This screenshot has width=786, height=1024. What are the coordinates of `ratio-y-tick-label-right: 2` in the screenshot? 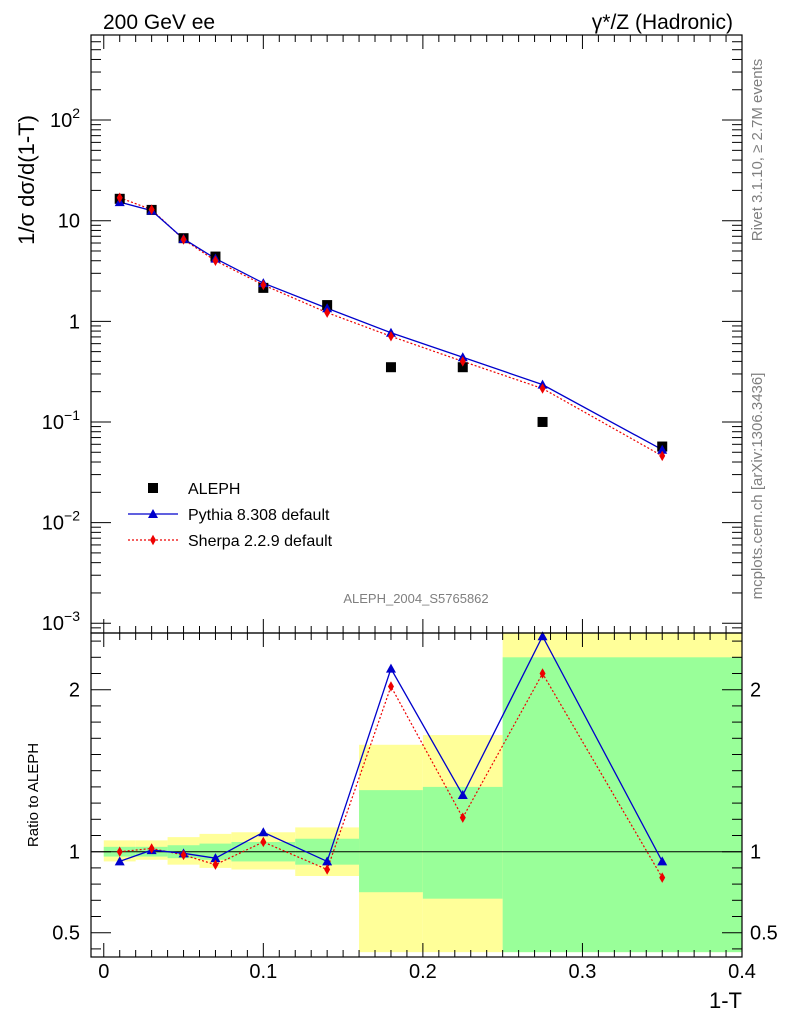 It's located at (755, 691).